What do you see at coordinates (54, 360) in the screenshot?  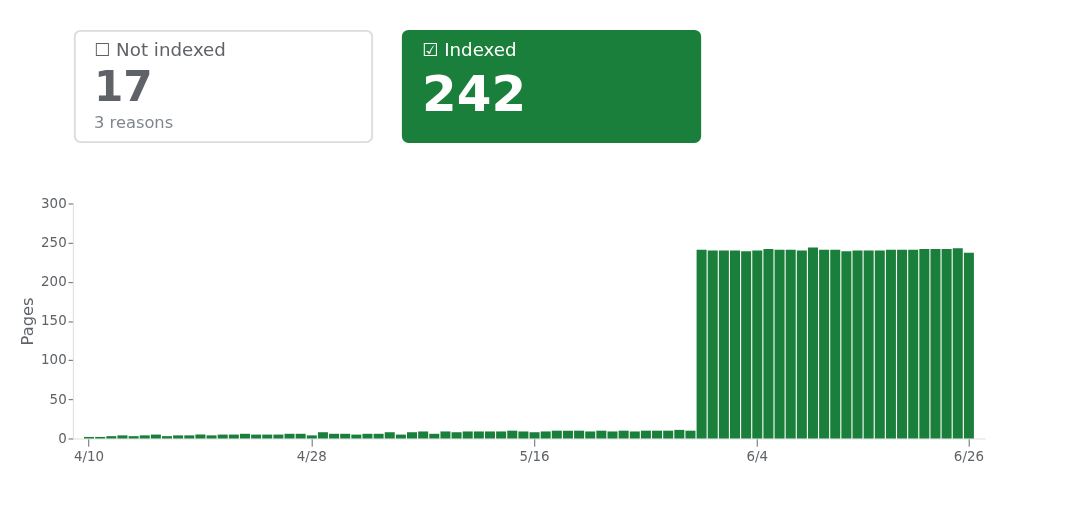 I see `y-tick-label: 100` at bounding box center [54, 360].